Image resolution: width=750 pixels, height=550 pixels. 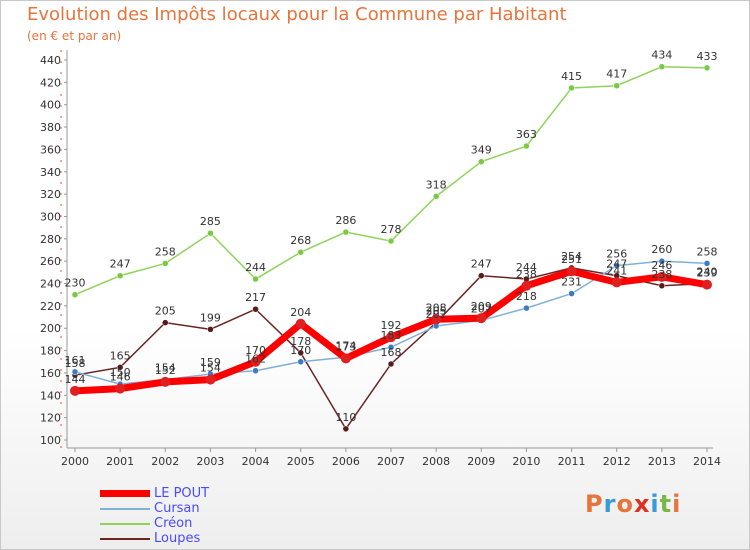 I want to click on data-label-loupes: 158, so click(x=75, y=363).